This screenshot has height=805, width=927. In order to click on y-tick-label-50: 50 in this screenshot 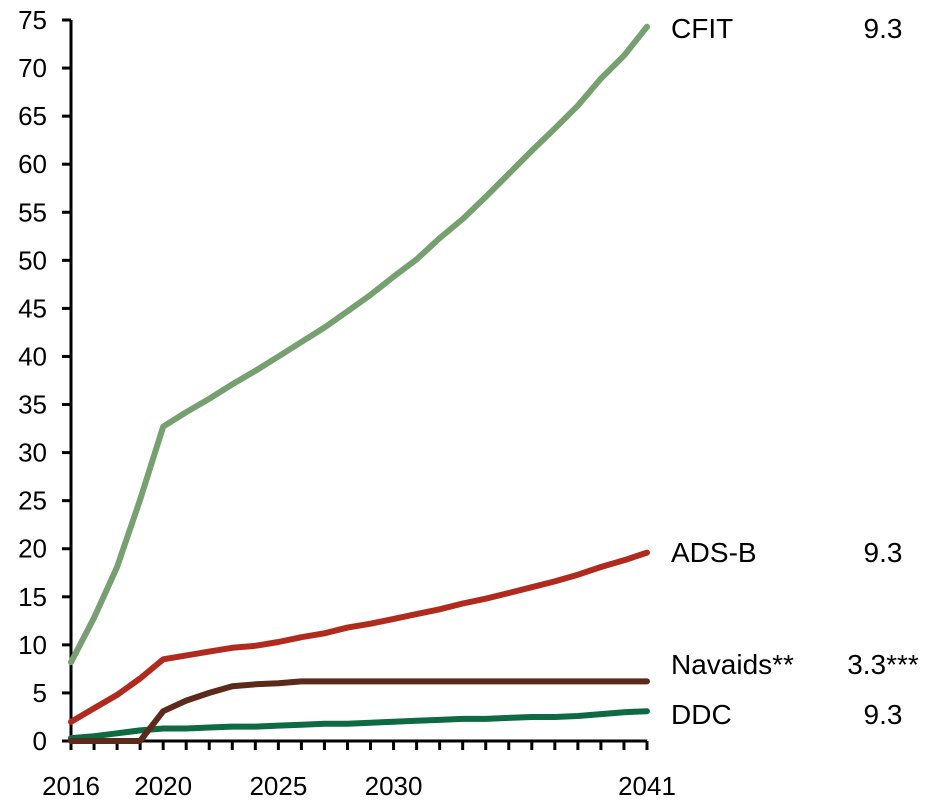, I will do `click(32, 260)`.